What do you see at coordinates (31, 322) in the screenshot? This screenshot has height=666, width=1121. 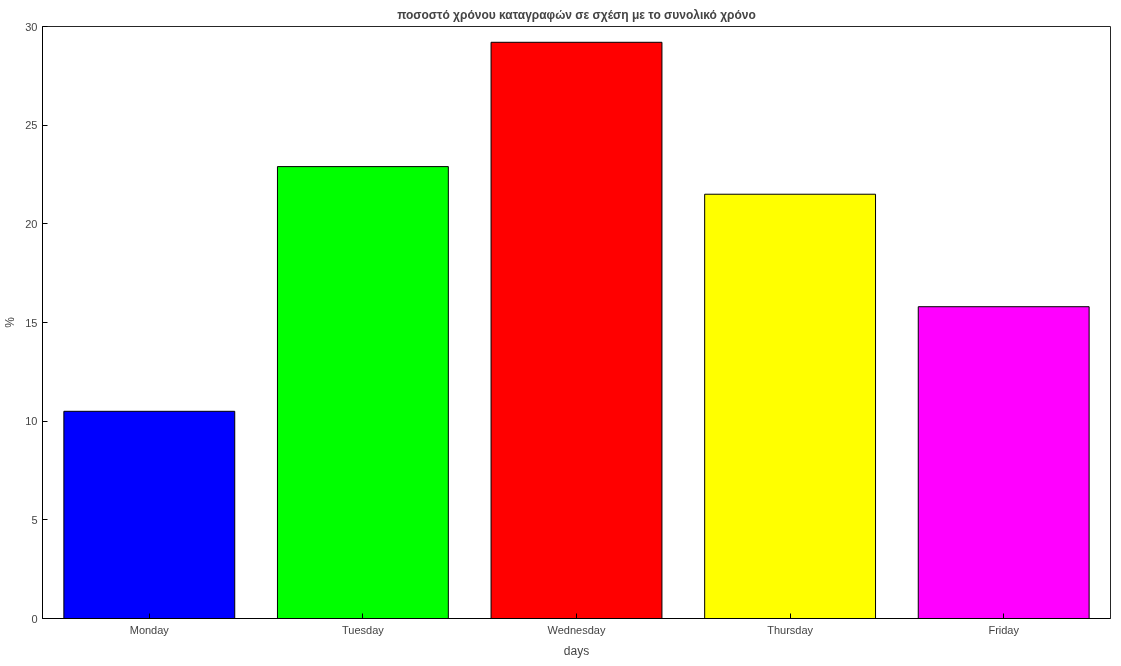 I see `y-tick-label: 15` at bounding box center [31, 322].